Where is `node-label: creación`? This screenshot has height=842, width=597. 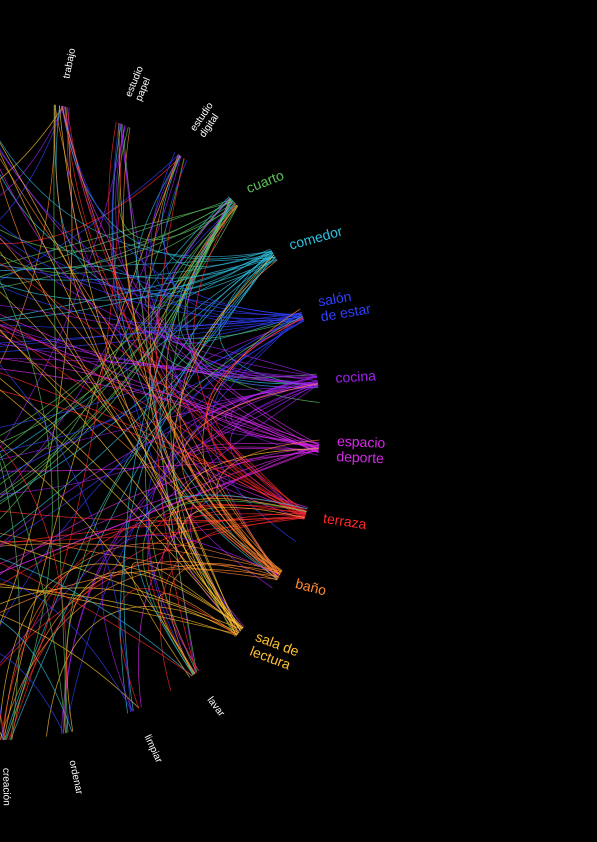 node-label: creación is located at coordinates (6, 787).